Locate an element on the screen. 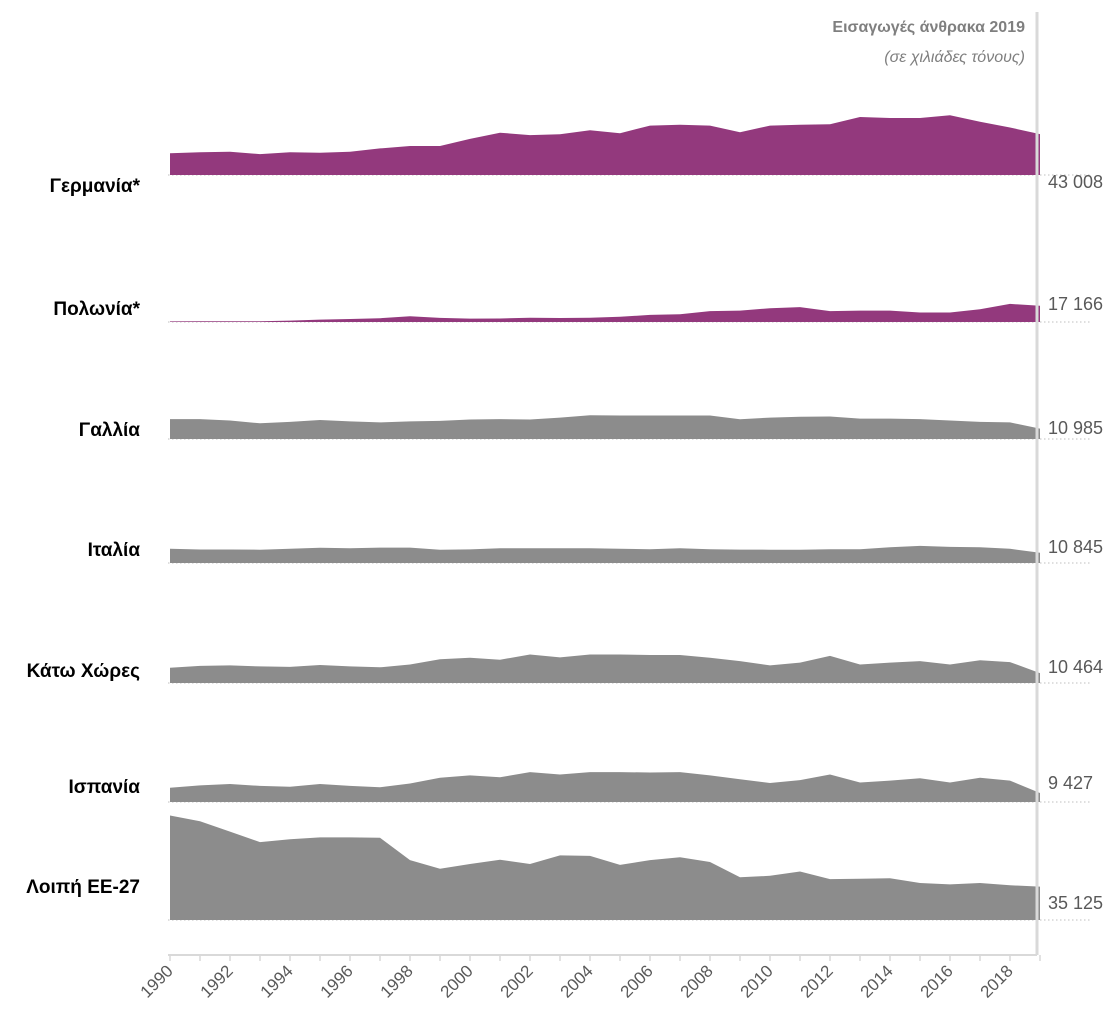 This screenshot has width=1118, height=1012. series-panel: Κάτω Χώρες 10 464 is located at coordinates (565, 669).